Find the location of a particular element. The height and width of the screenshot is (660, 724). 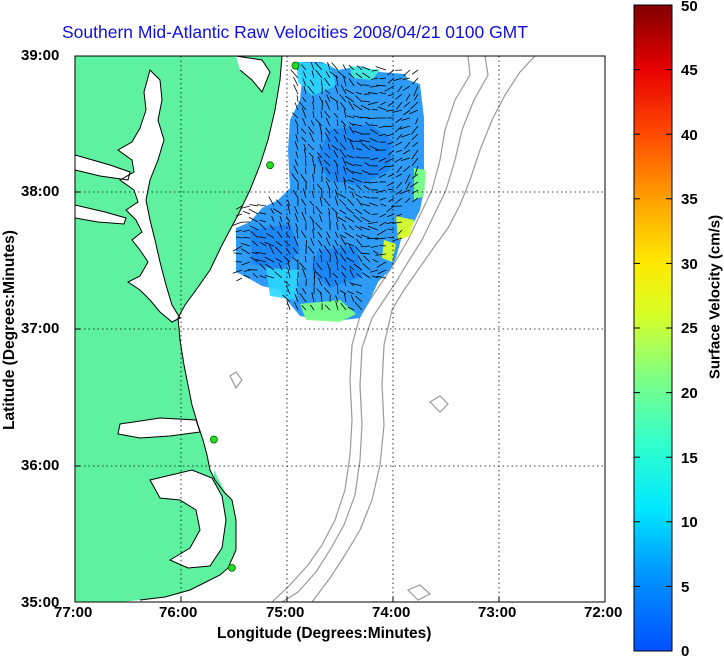

colorbar-tick-label: 25 is located at coordinates (689, 328).